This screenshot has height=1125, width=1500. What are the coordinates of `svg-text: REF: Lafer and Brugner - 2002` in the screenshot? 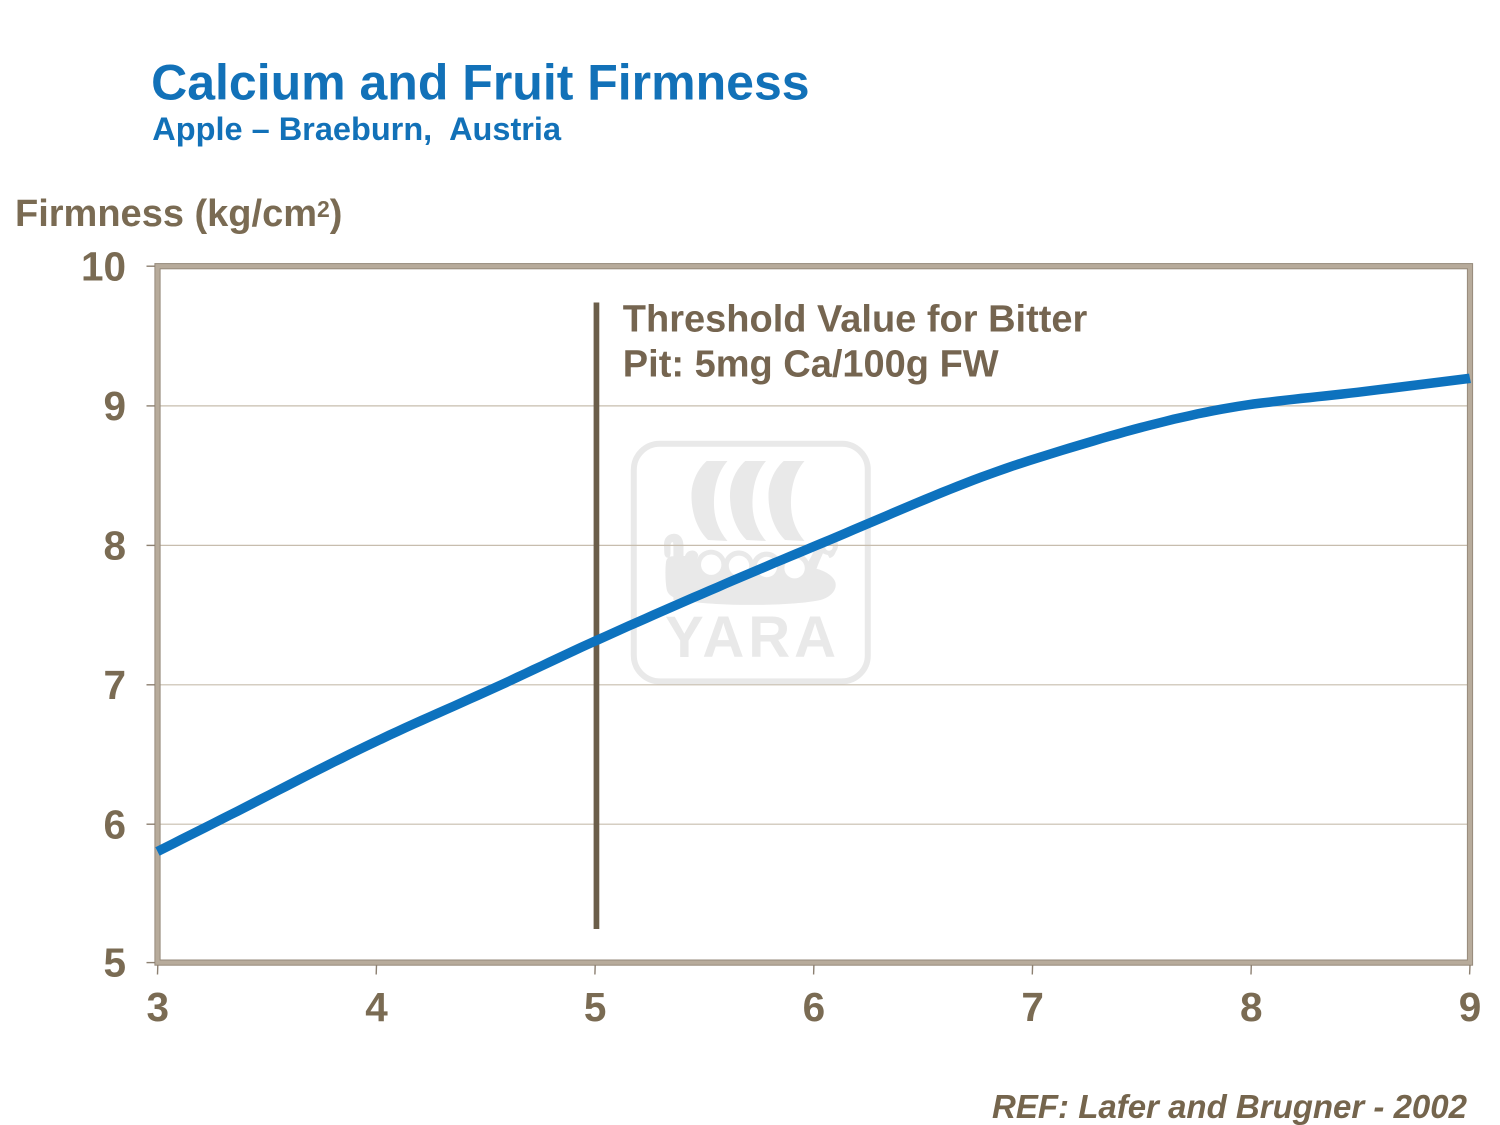 It's located at (1230, 1106).